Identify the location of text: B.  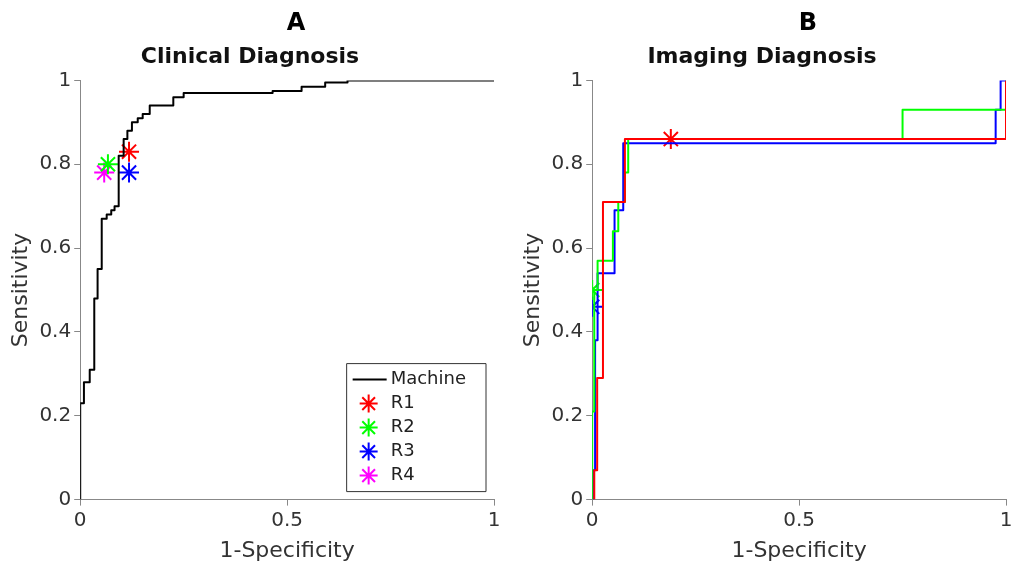
(808, 22).